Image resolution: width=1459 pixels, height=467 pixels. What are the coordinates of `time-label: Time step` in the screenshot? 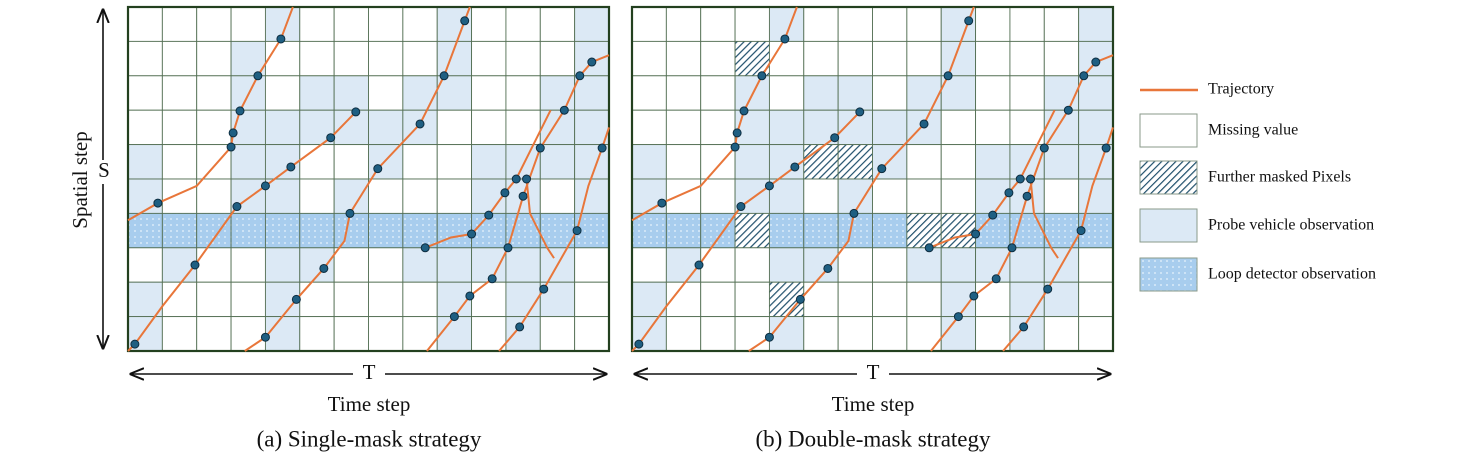 It's located at (369, 404).